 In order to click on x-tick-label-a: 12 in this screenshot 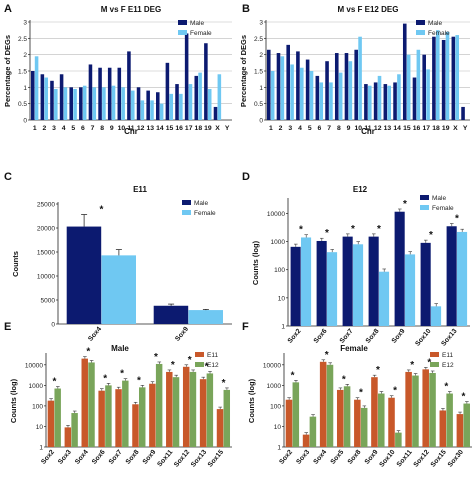, I will do `click(141, 128)`.